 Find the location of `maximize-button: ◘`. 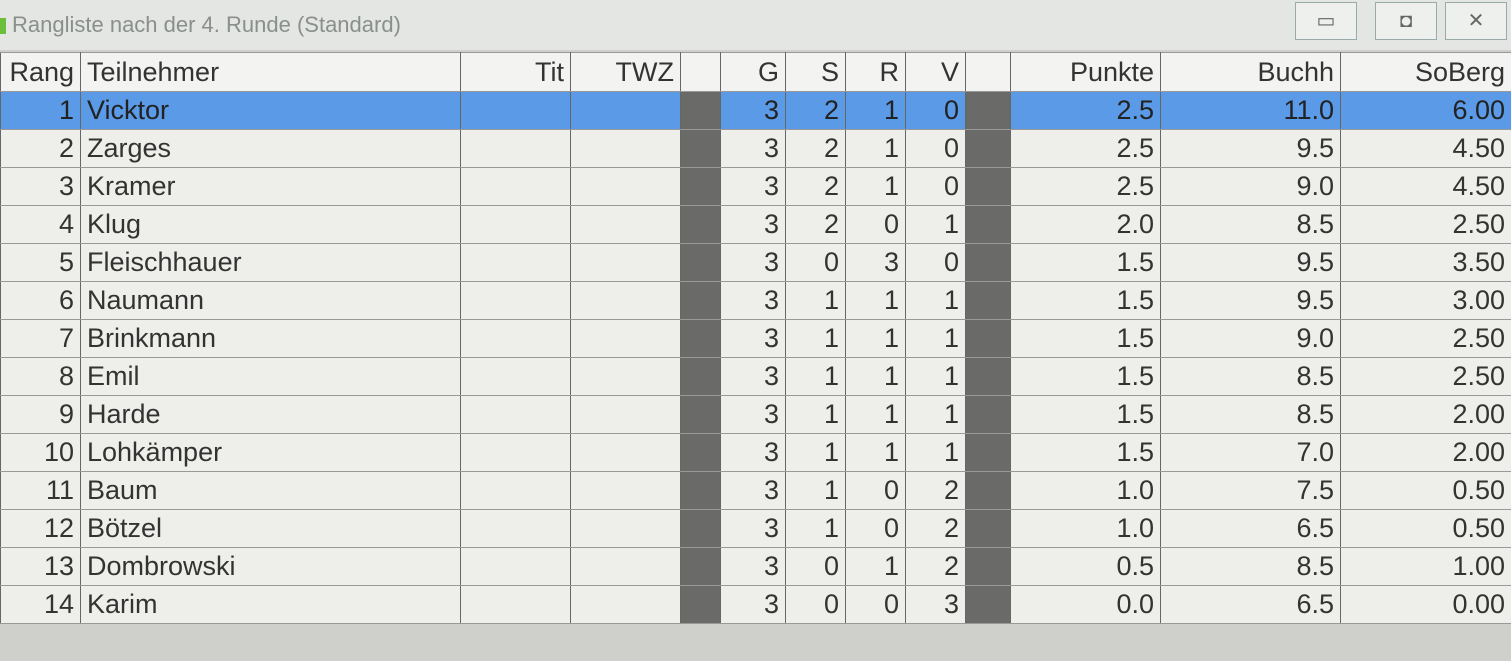

maximize-button: ◘ is located at coordinates (1406, 21).